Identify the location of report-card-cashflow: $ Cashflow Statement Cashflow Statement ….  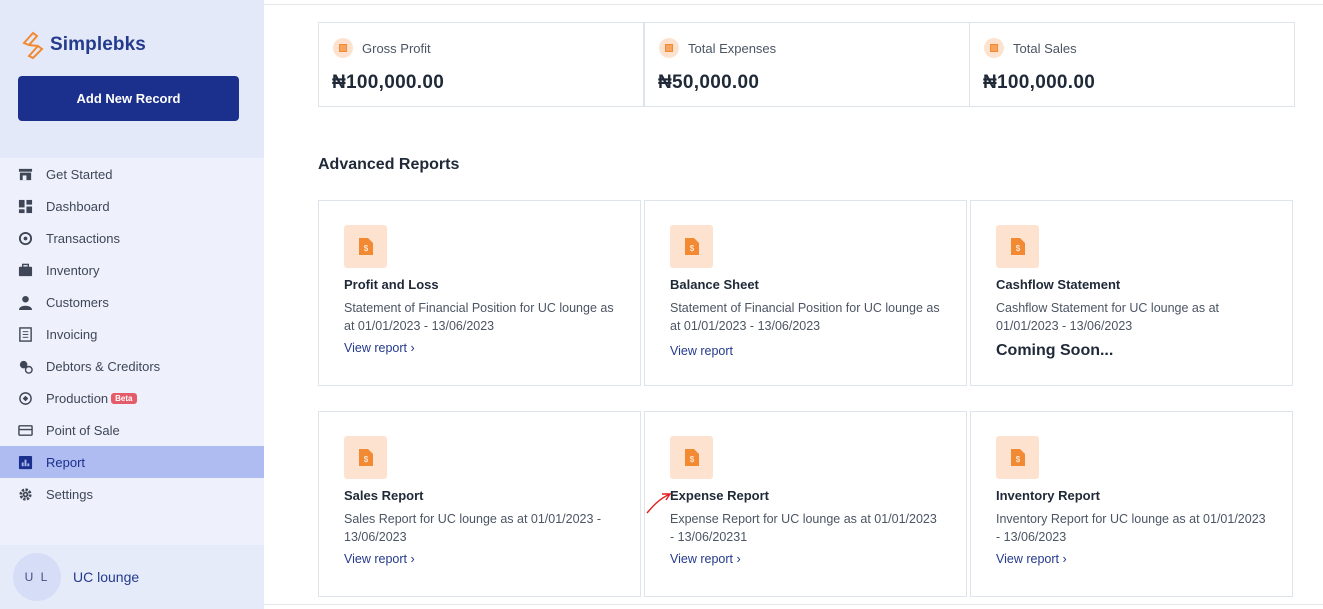
(1131, 293).